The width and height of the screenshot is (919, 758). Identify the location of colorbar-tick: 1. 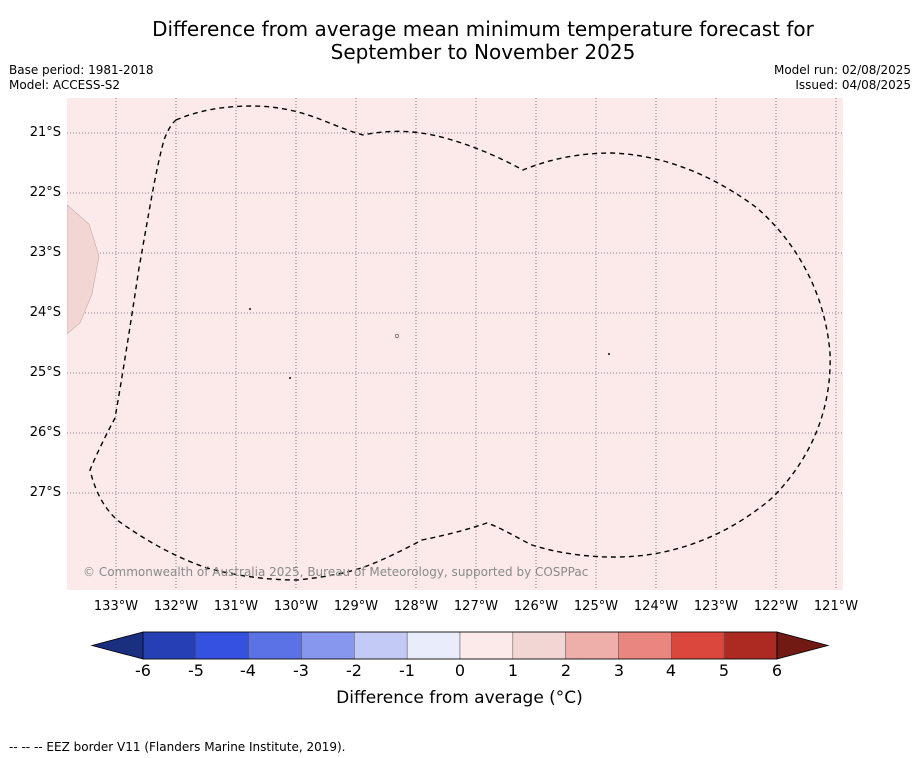
(513, 670).